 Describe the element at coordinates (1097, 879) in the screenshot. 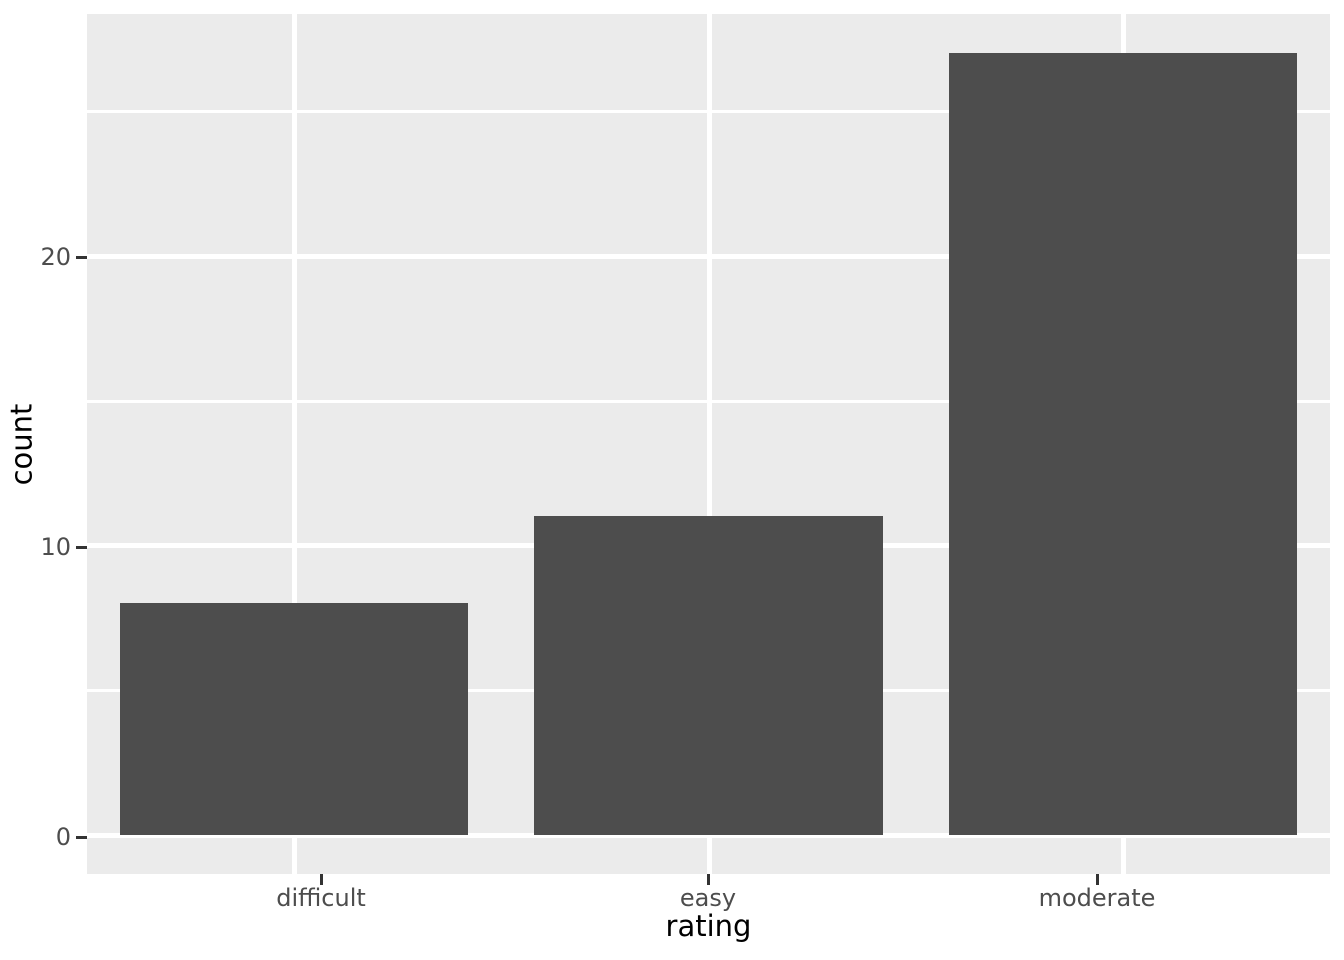

I see `x-tick-mark-moderate` at that location.